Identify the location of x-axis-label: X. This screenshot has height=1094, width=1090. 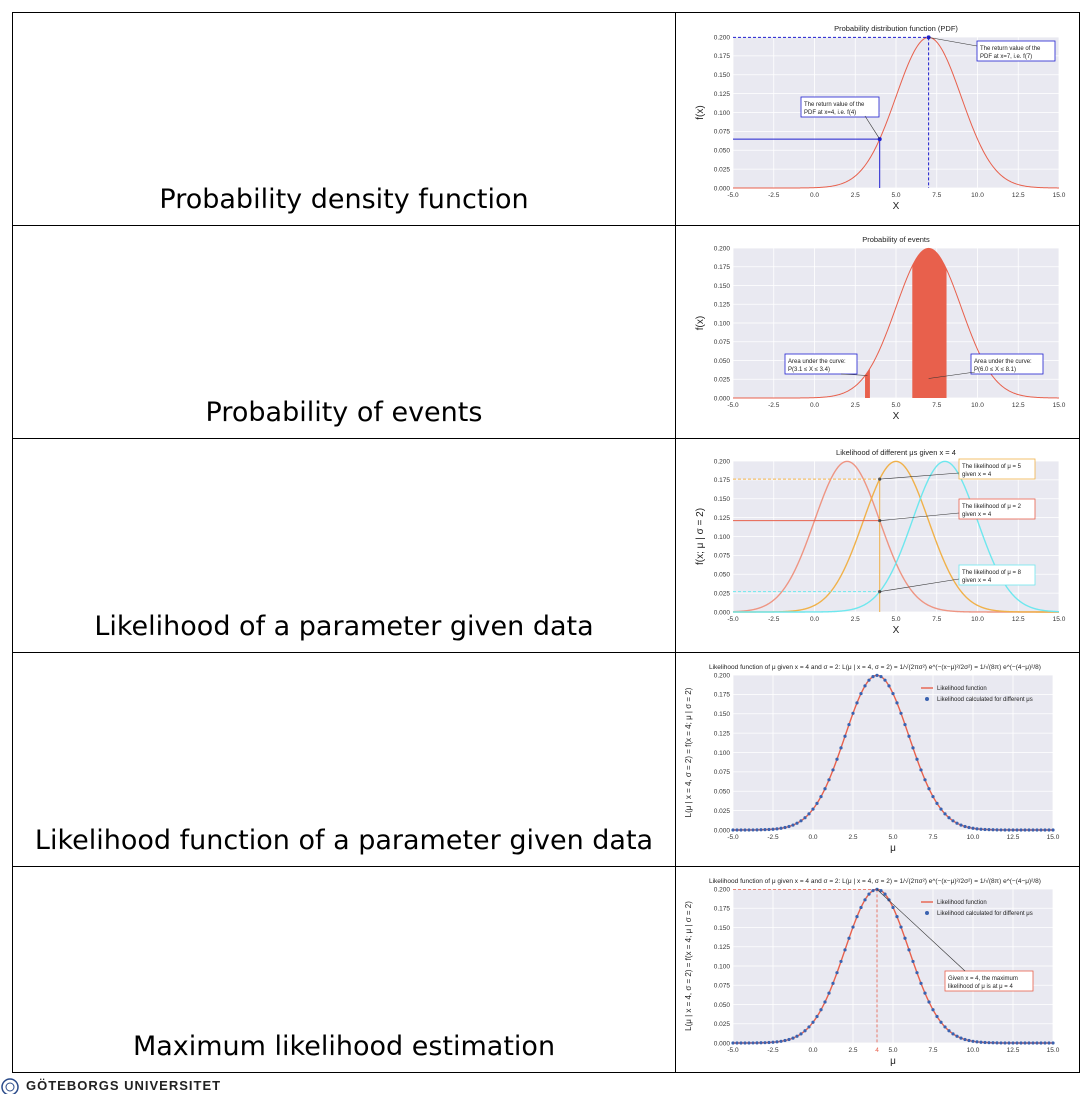
(896, 630).